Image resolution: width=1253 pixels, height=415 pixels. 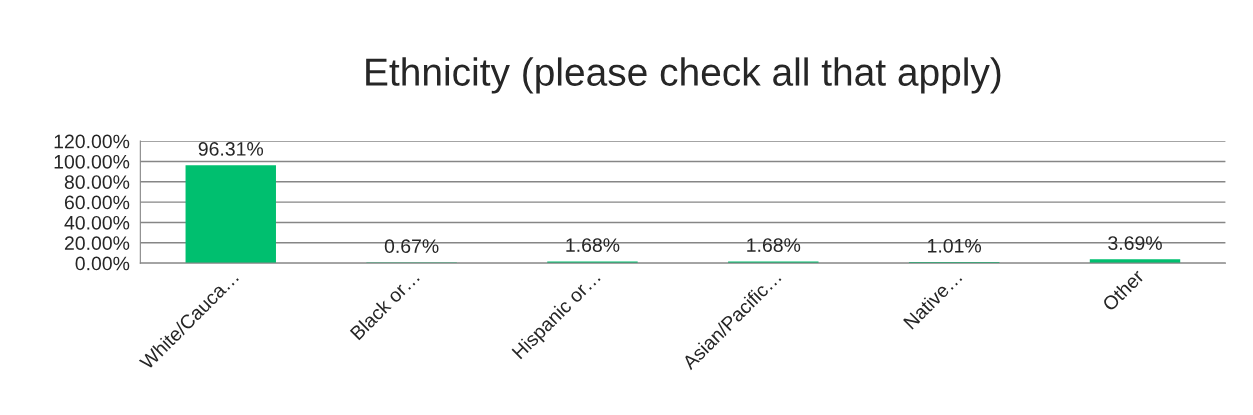 What do you see at coordinates (97, 222) in the screenshot?
I see `y-tick-label: 40.00%` at bounding box center [97, 222].